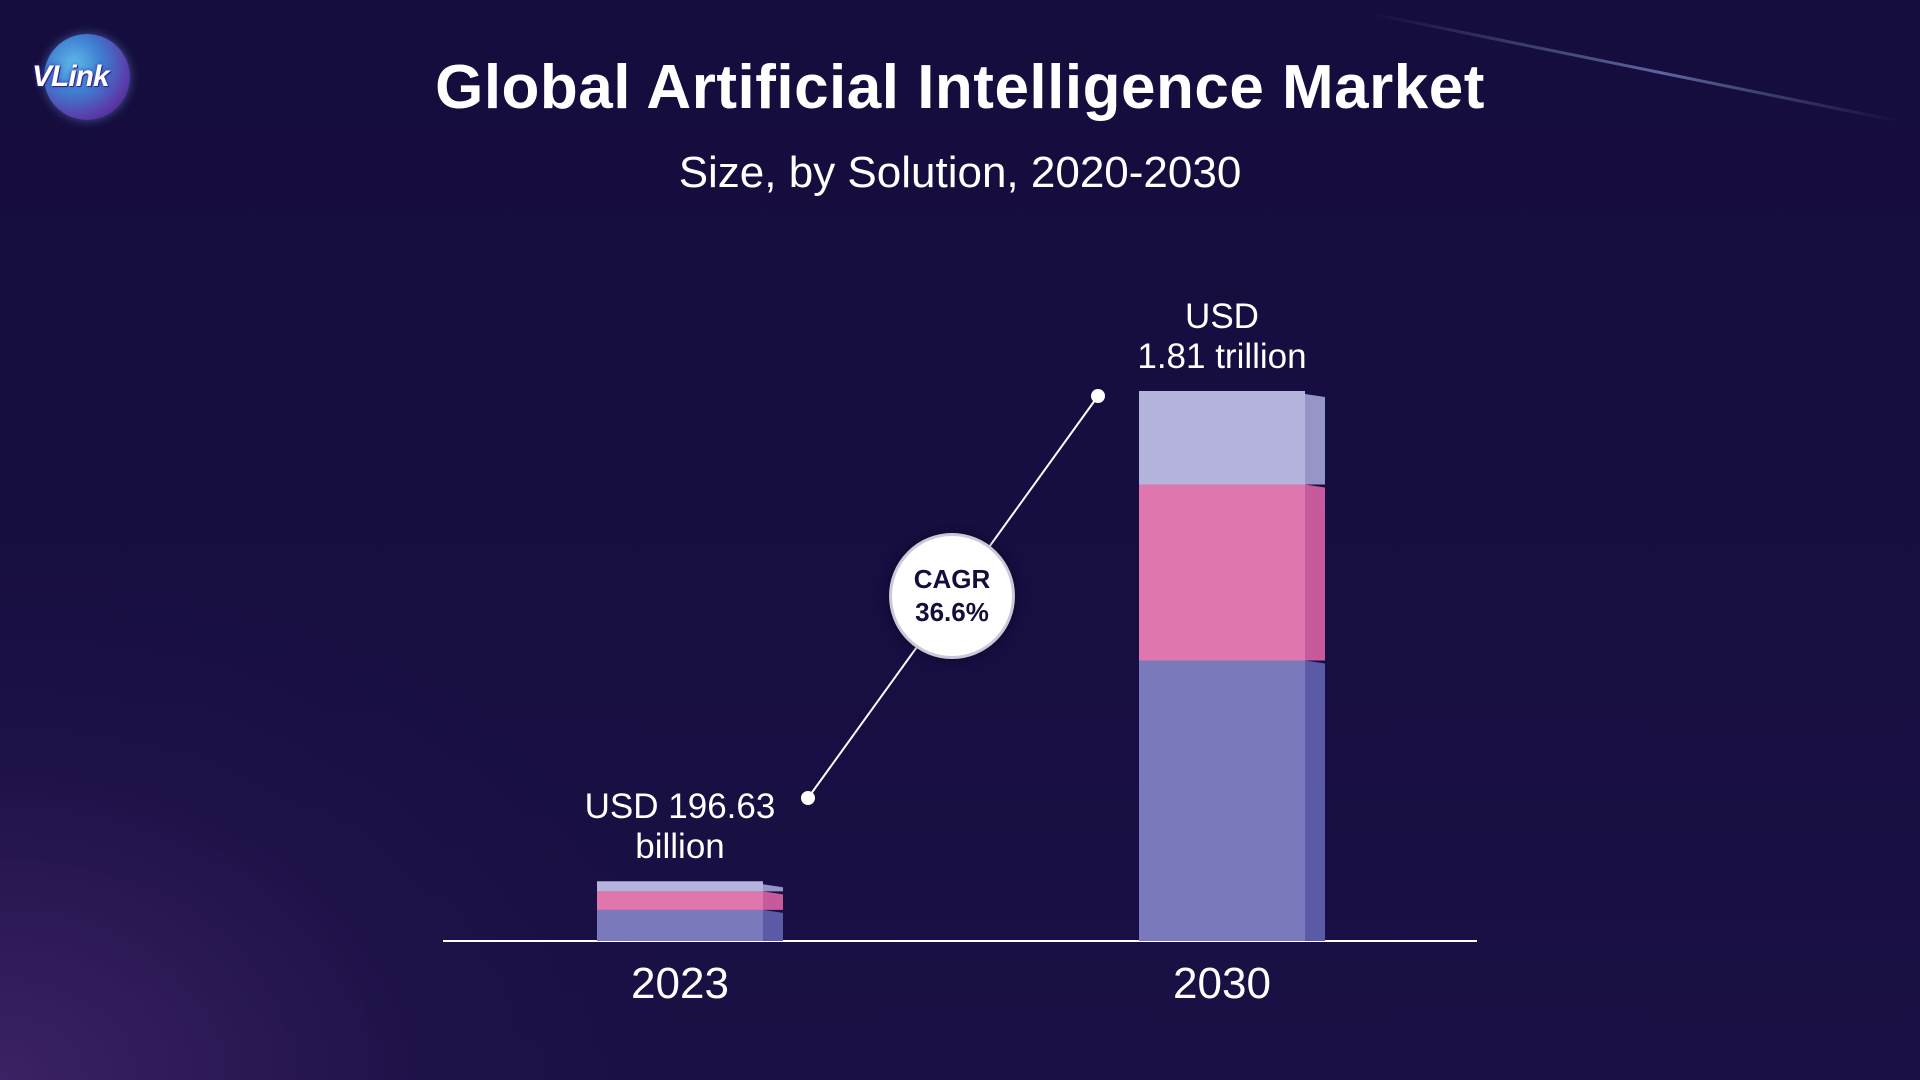 The image size is (1920, 1080). What do you see at coordinates (680, 983) in the screenshot?
I see `x-tick-label-2023: 2023` at bounding box center [680, 983].